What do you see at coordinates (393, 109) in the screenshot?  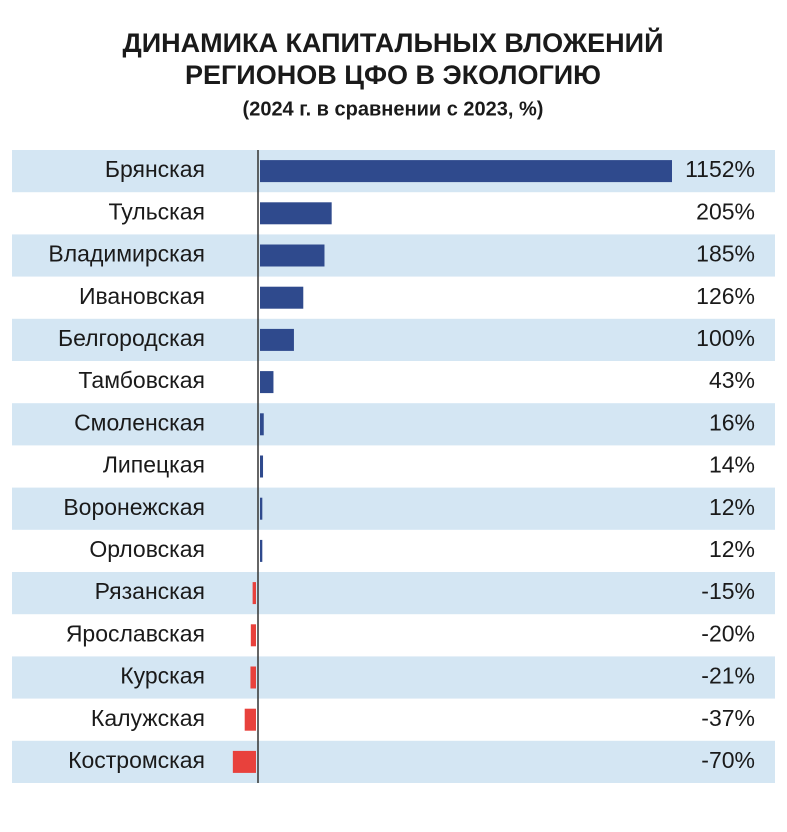 I see `chart-subtitle: (2024 г. в сравнении с 2023, %)` at bounding box center [393, 109].